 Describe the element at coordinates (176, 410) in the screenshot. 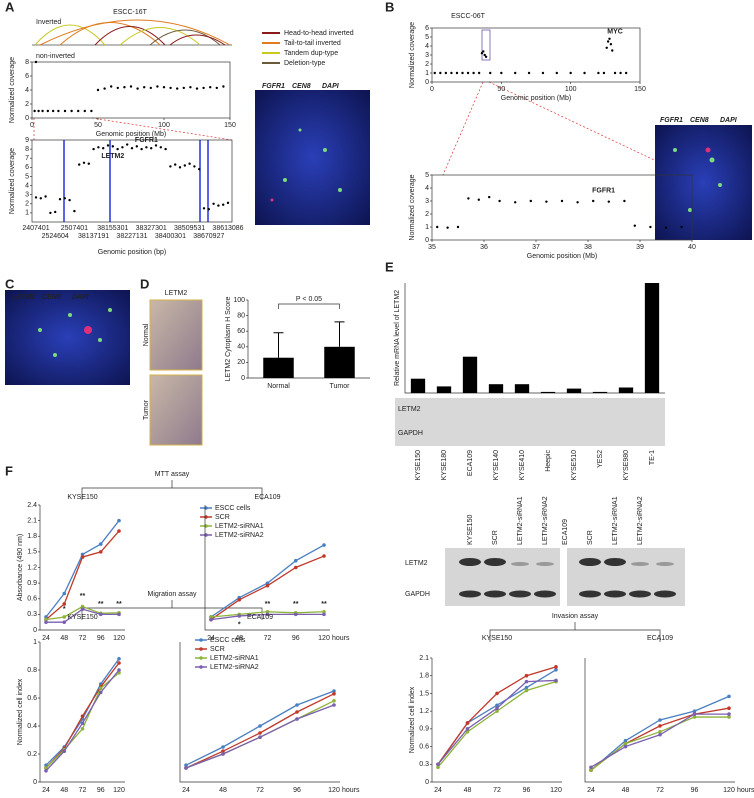

I see `ihc-image` at that location.